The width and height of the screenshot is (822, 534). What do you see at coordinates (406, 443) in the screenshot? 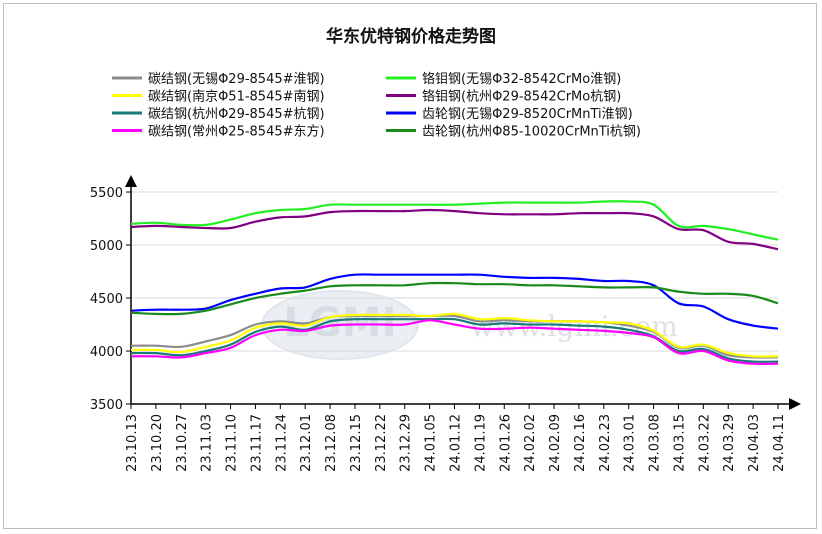
I see `x-tick-label: 23.12.29` at bounding box center [406, 443].